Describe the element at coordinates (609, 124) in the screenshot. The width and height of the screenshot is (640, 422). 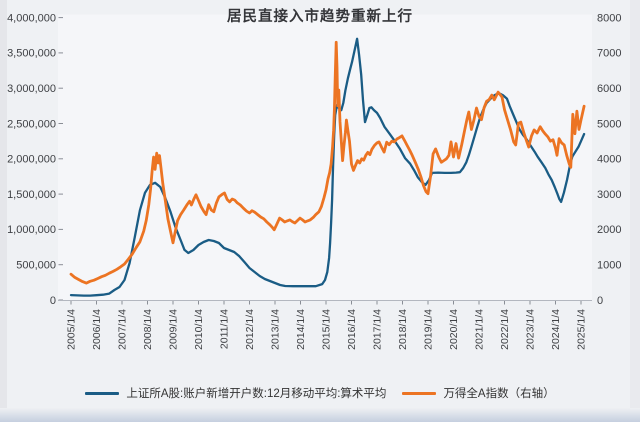
I see `svg-text: 5000` at that location.